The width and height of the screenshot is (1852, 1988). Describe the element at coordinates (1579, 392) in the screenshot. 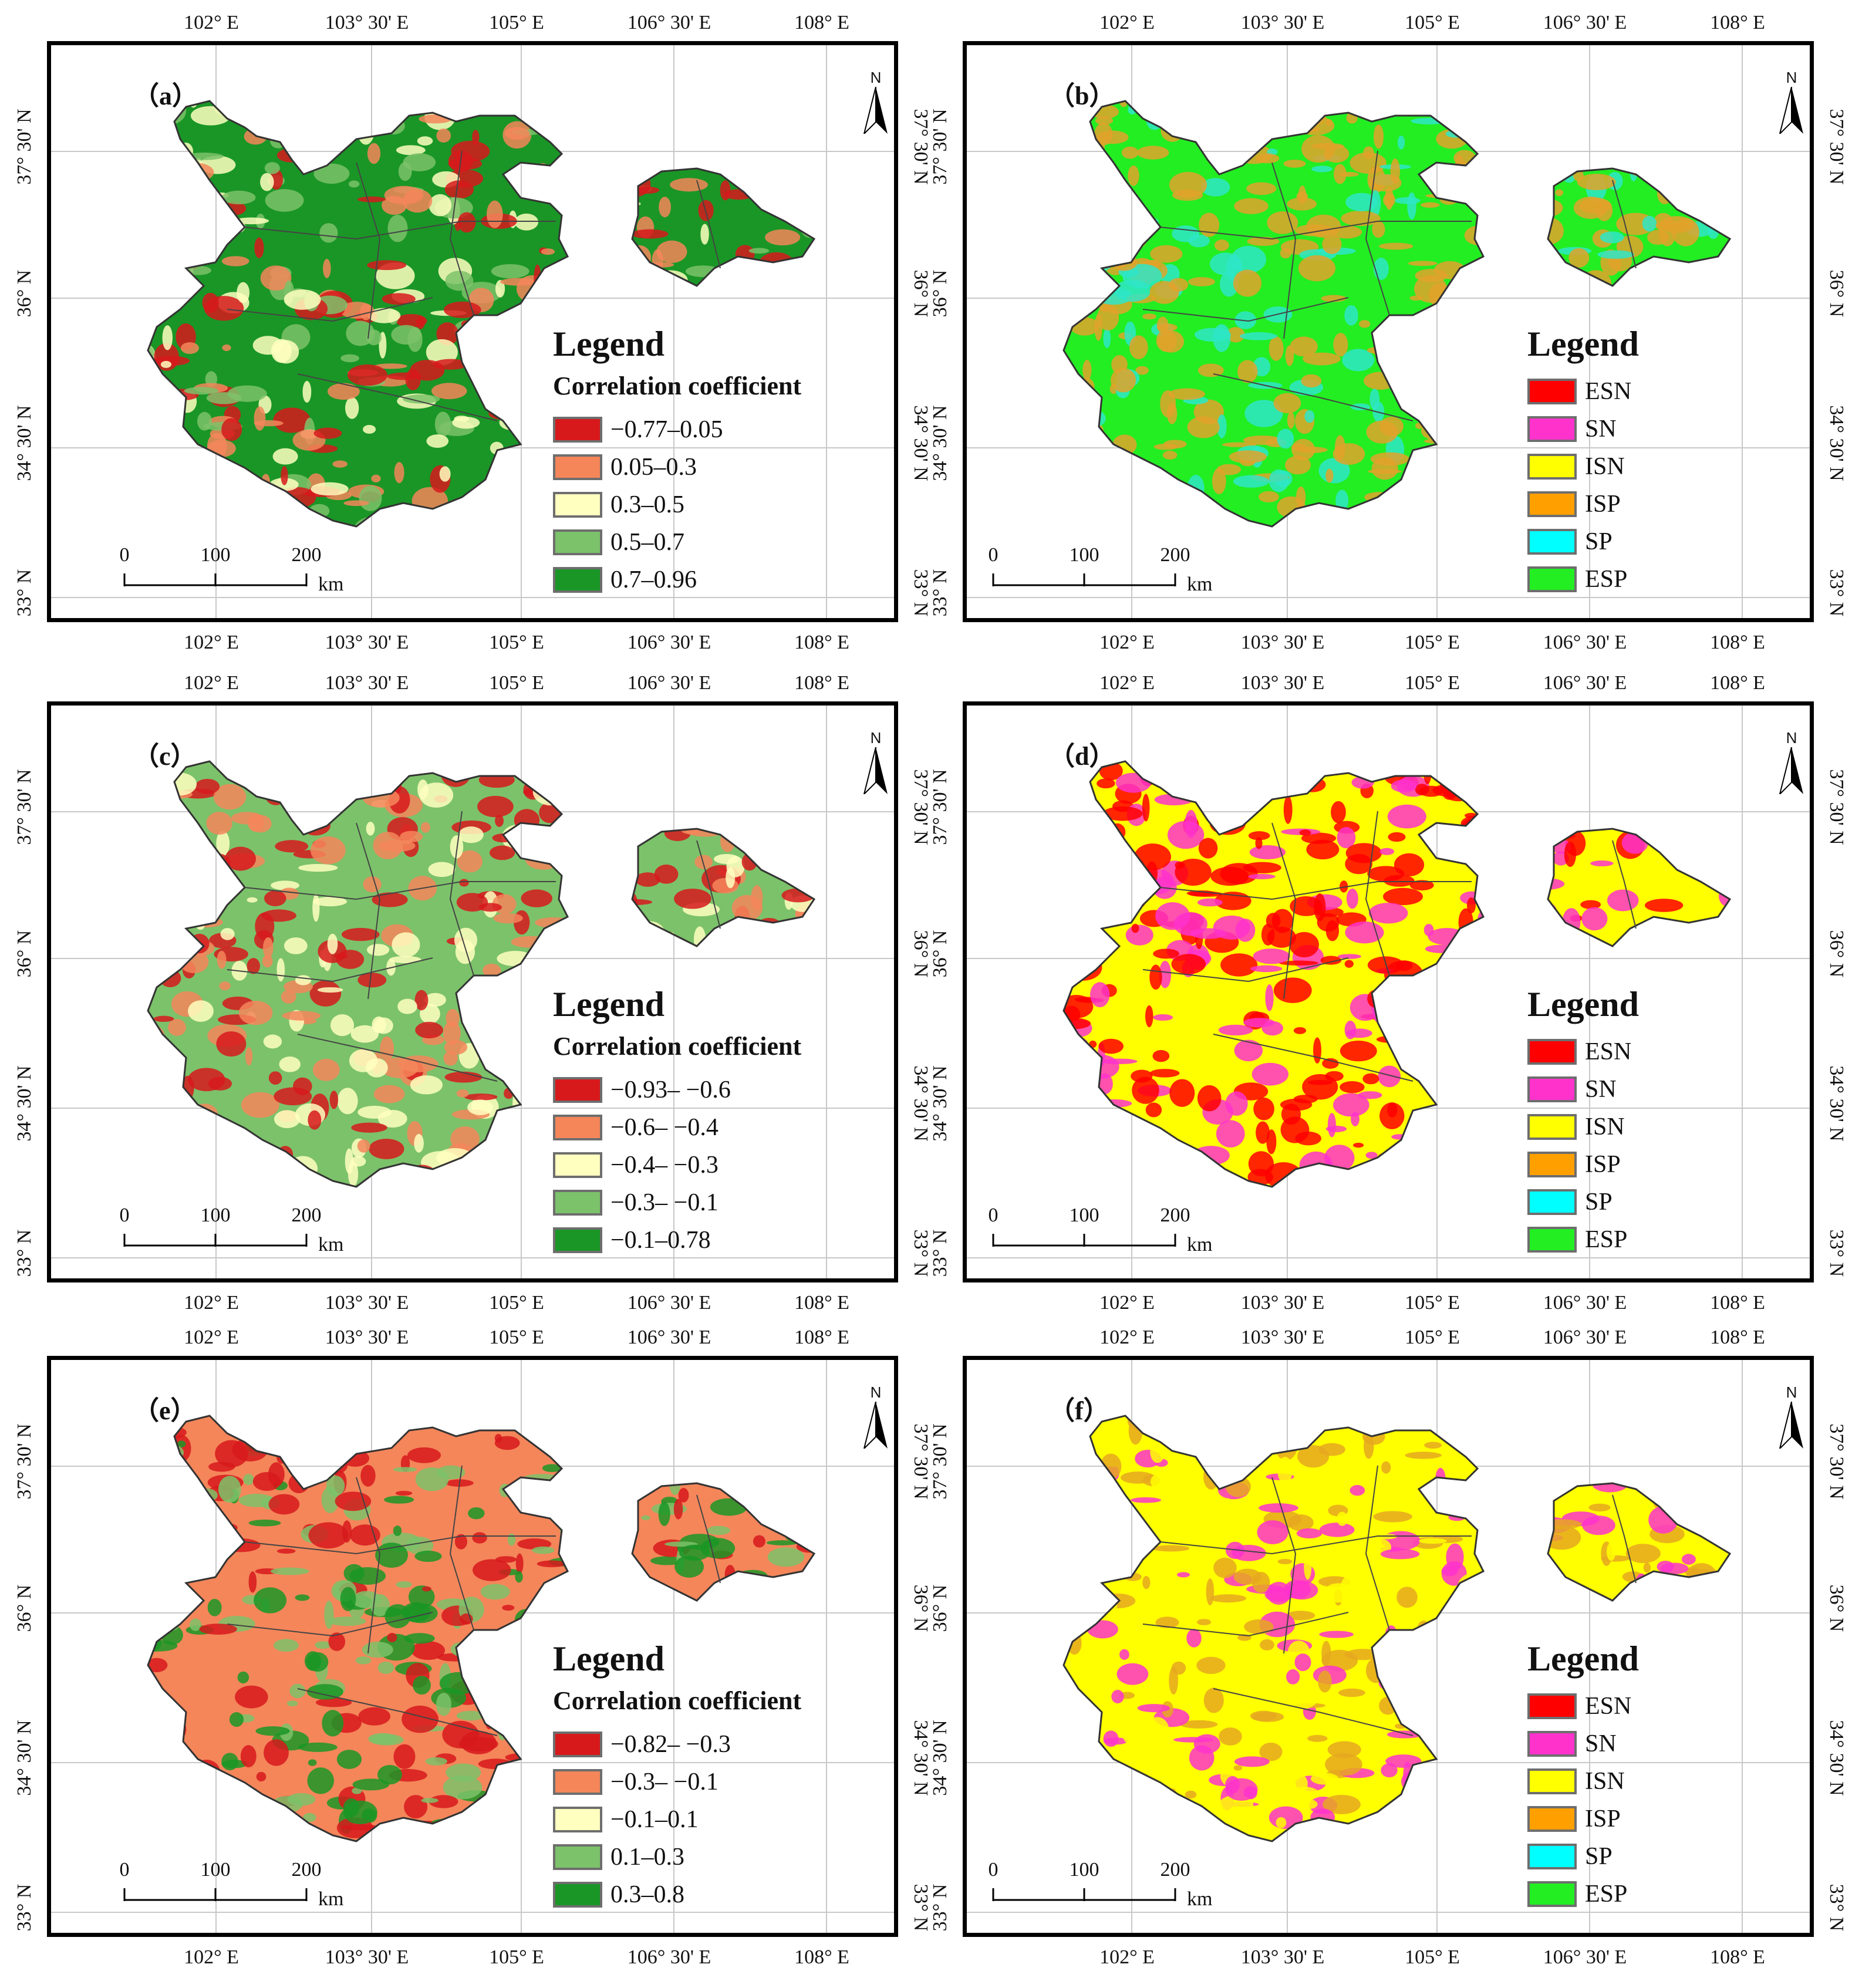

I see `legend-item: ESN` at that location.